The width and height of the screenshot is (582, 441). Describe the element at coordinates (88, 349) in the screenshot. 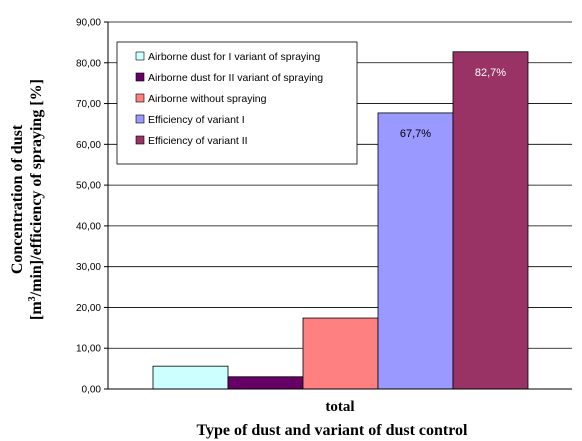

I see `y-tick-label: 10,00` at that location.